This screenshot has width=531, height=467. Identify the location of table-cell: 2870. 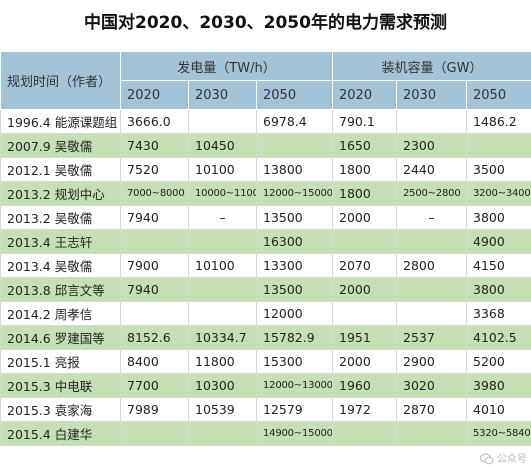
(431, 409).